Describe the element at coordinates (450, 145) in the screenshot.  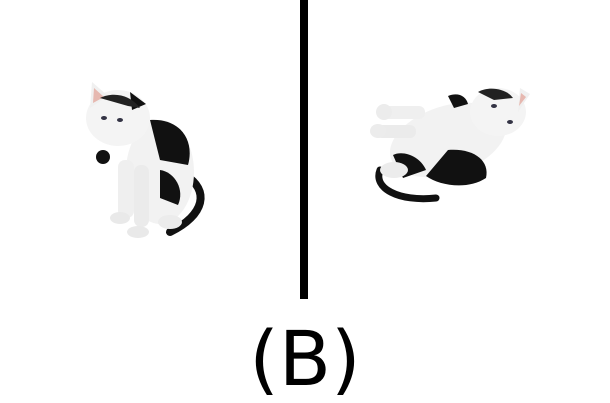
I see `cat-rotated-icon` at that location.